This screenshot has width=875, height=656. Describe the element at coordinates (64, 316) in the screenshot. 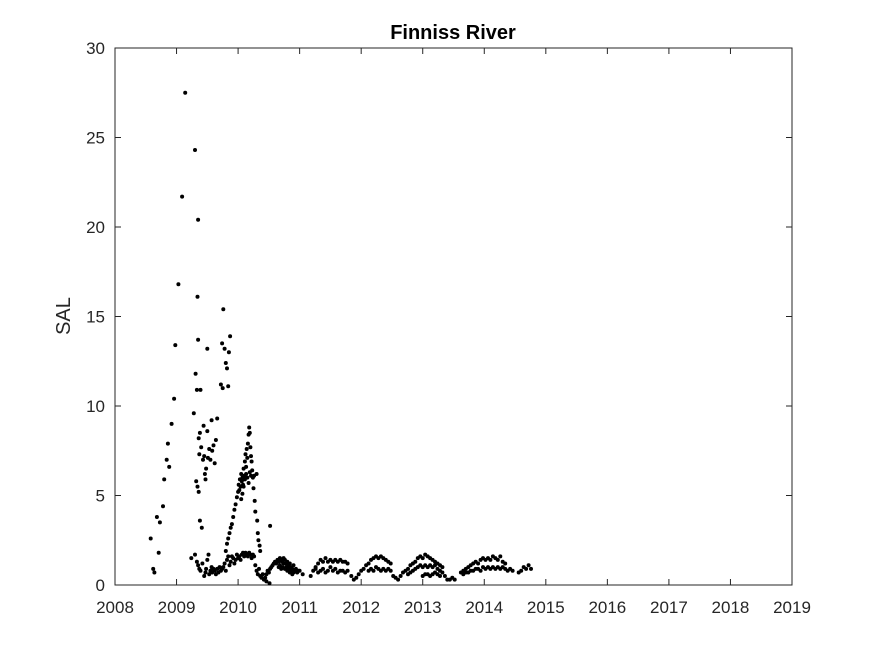

I see `y-axis-title: SAL` at that location.